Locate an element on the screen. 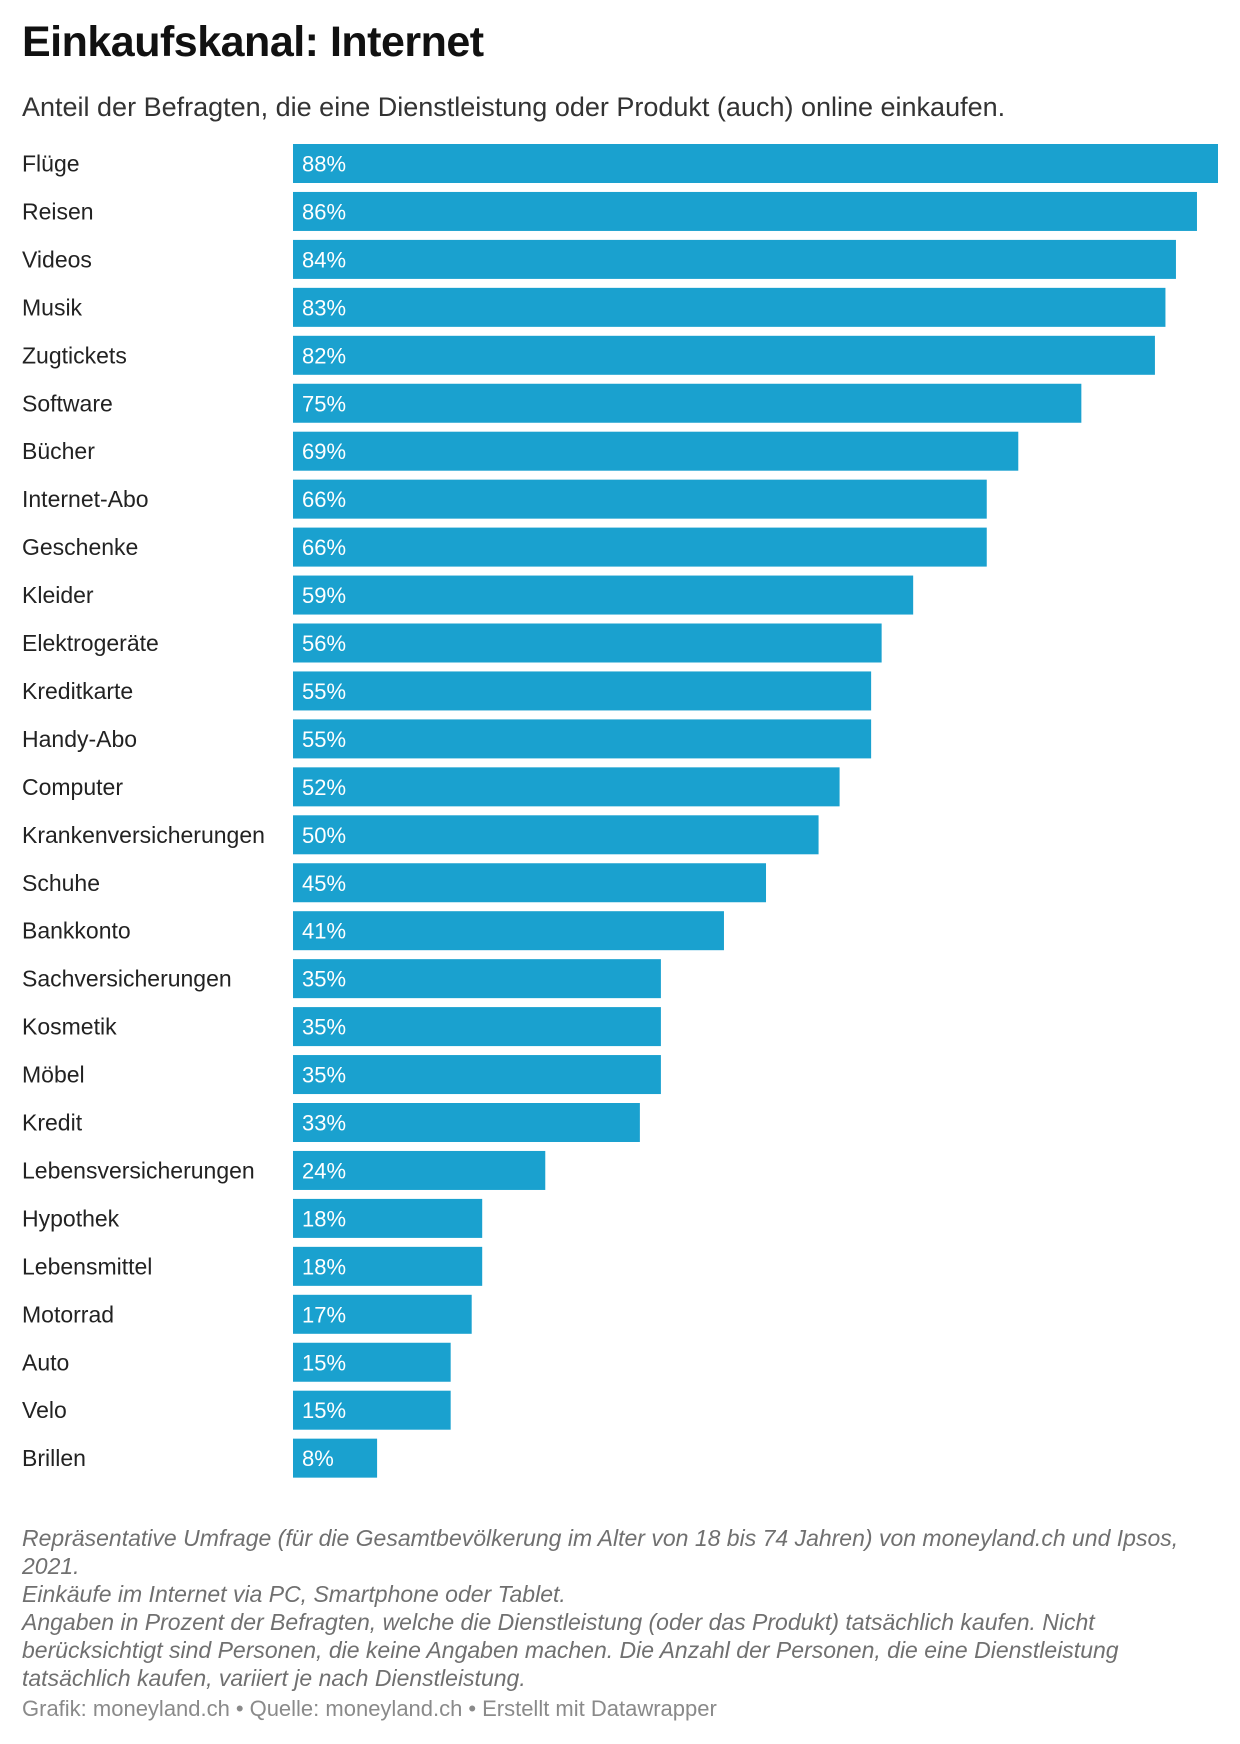 The image size is (1240, 1744). value-label: 17% is located at coordinates (324, 1314).